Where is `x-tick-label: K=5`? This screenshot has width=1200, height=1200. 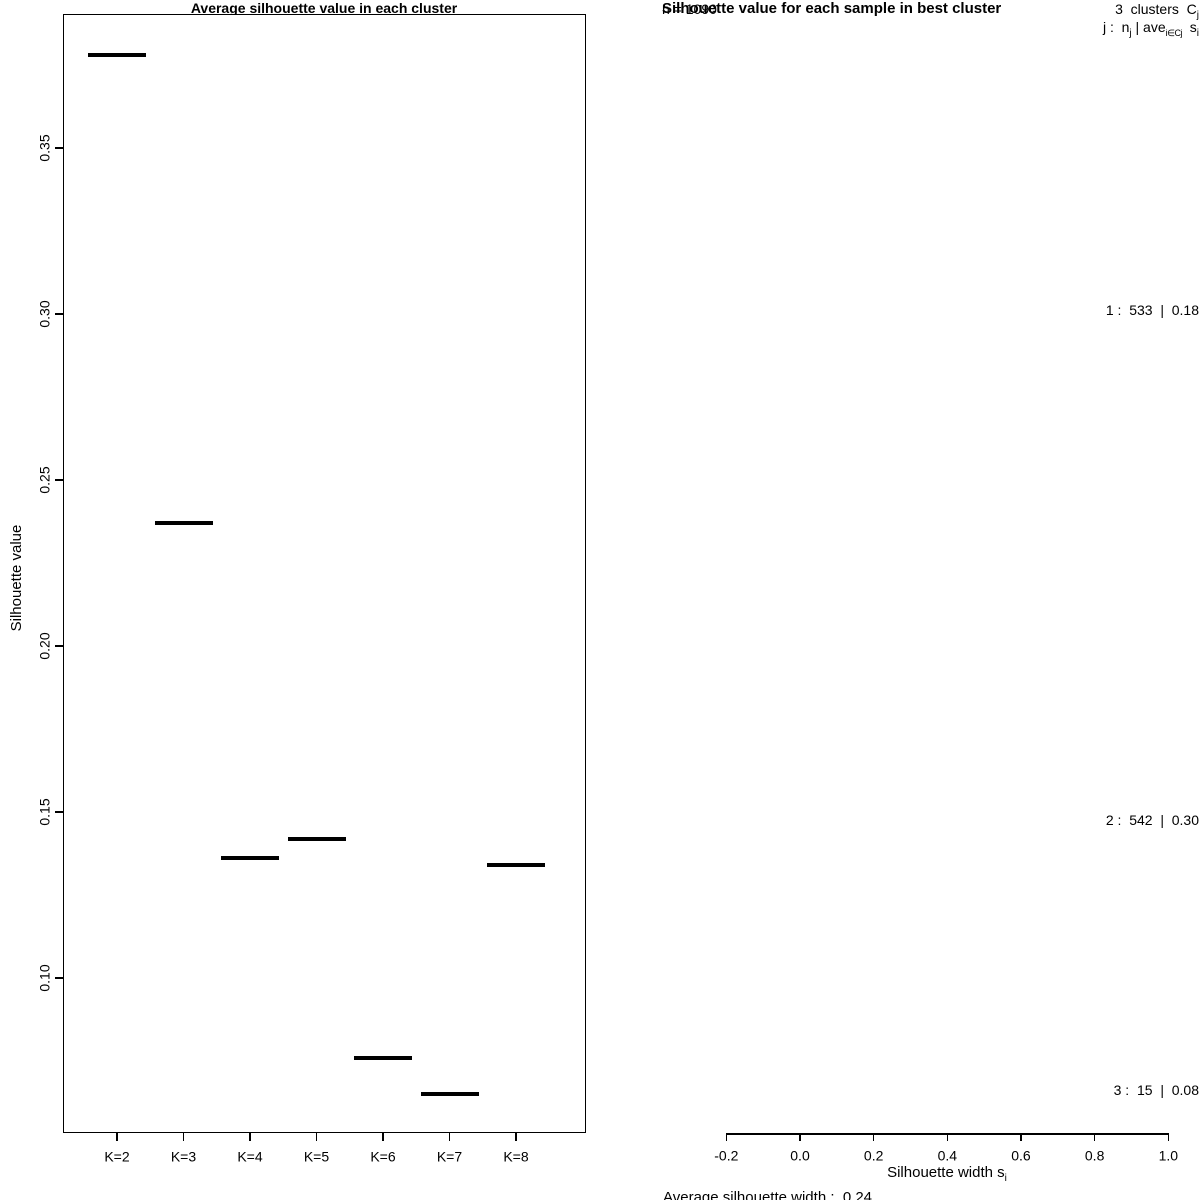 x-tick-label: K=5 is located at coordinates (316, 1156).